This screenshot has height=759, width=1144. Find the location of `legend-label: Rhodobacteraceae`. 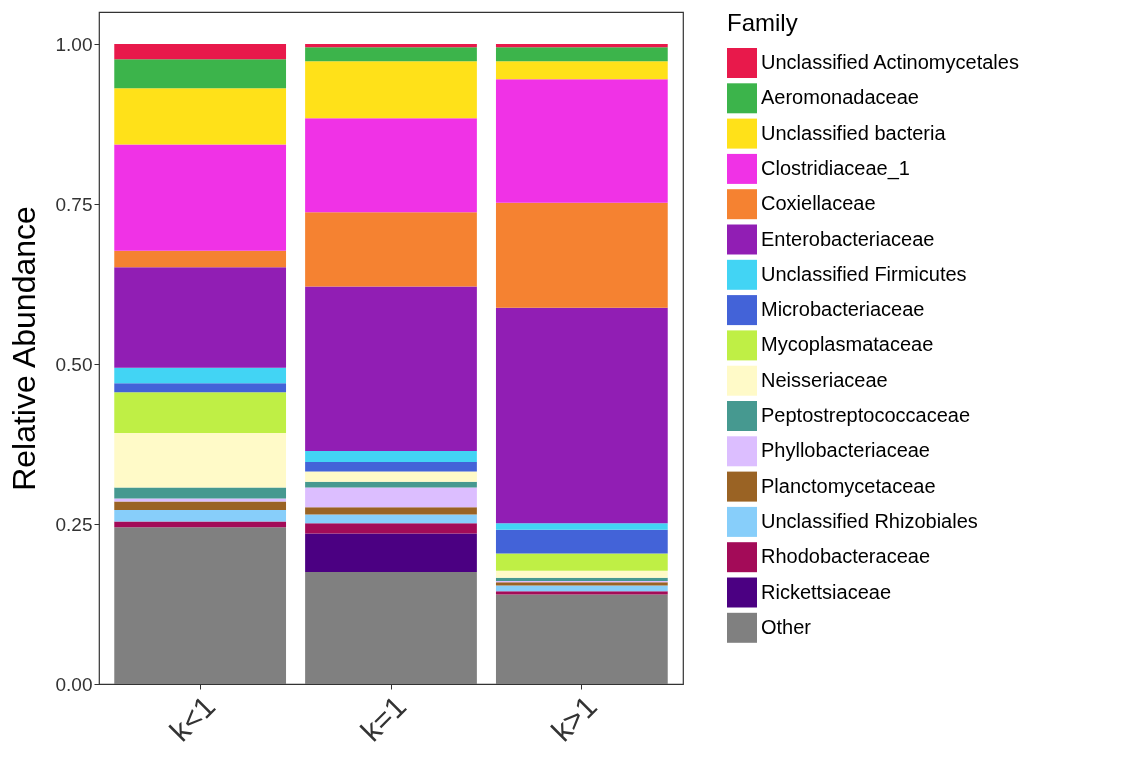

legend-label: Rhodobacteraceae is located at coordinates (846, 556).